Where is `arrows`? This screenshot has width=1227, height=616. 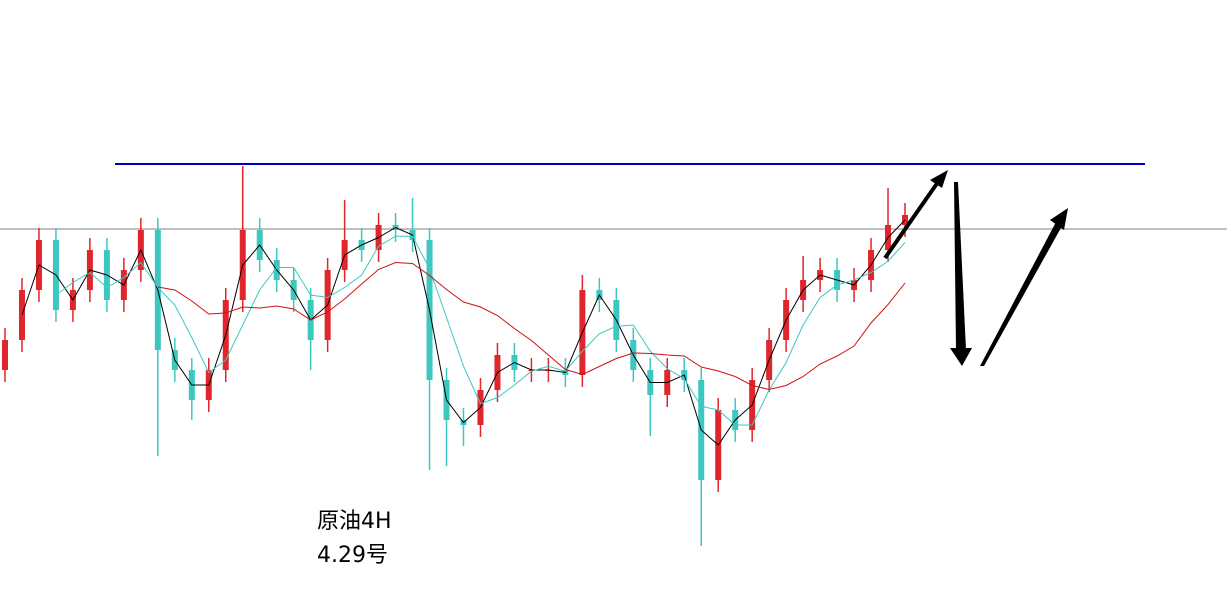 arrows is located at coordinates (975, 268).